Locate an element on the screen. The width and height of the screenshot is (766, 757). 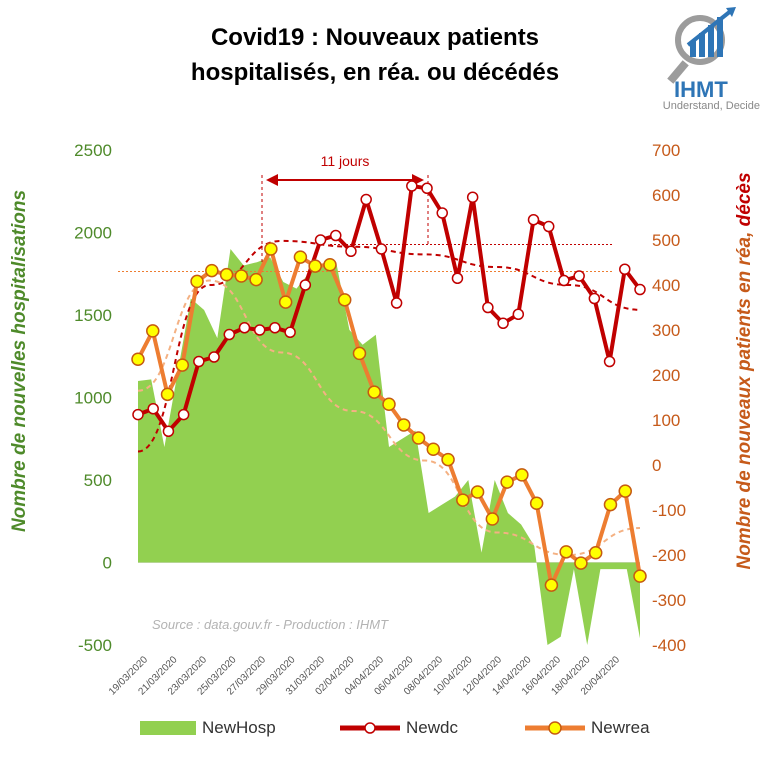
y-left-tick-label: 1500 is located at coordinates (93, 315).